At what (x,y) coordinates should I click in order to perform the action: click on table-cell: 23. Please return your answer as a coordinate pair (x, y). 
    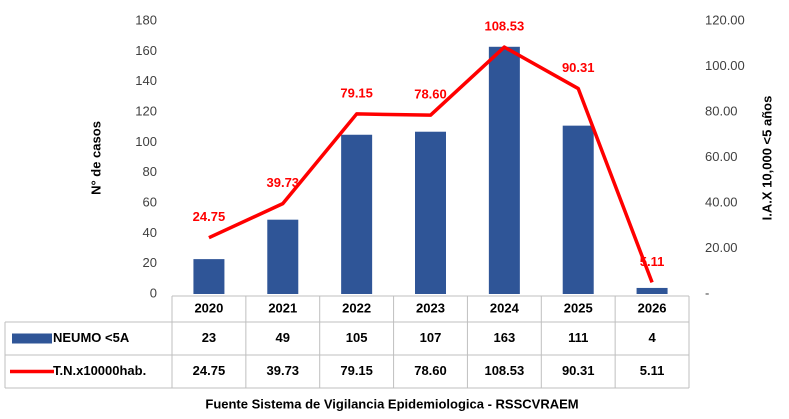
    Looking at the image, I should click on (209, 337).